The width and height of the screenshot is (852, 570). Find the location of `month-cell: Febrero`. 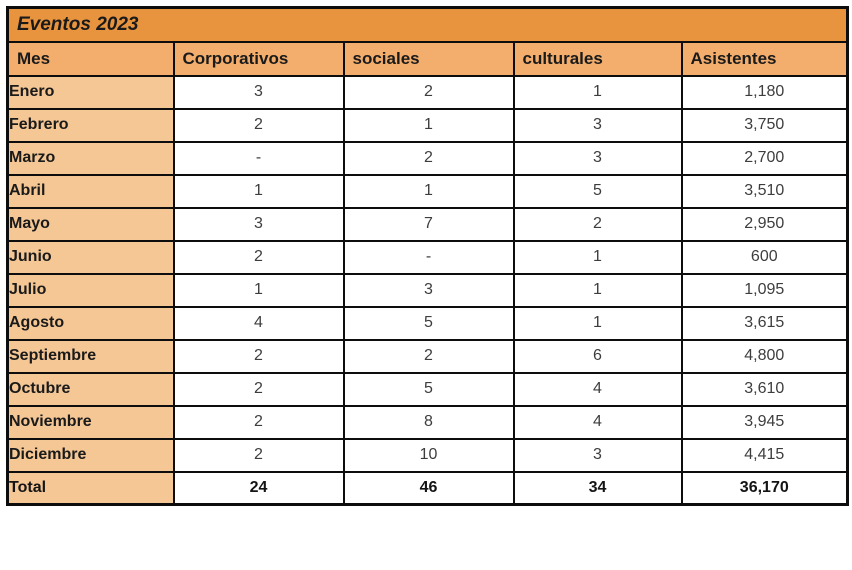

month-cell: Febrero is located at coordinates (90, 125).